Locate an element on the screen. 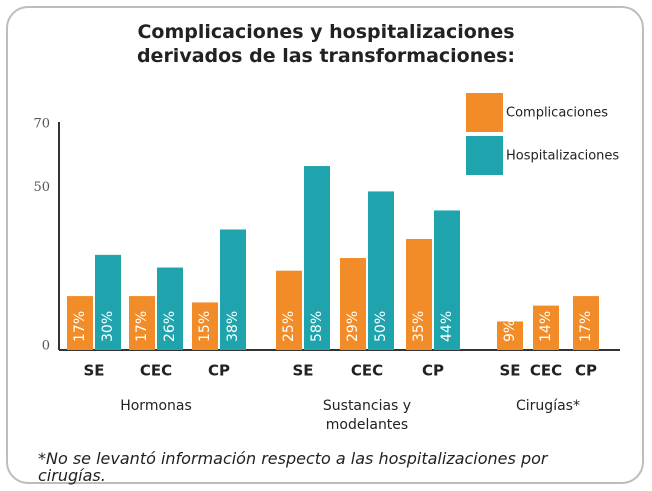  value-label: 9% is located at coordinates (510, 331).